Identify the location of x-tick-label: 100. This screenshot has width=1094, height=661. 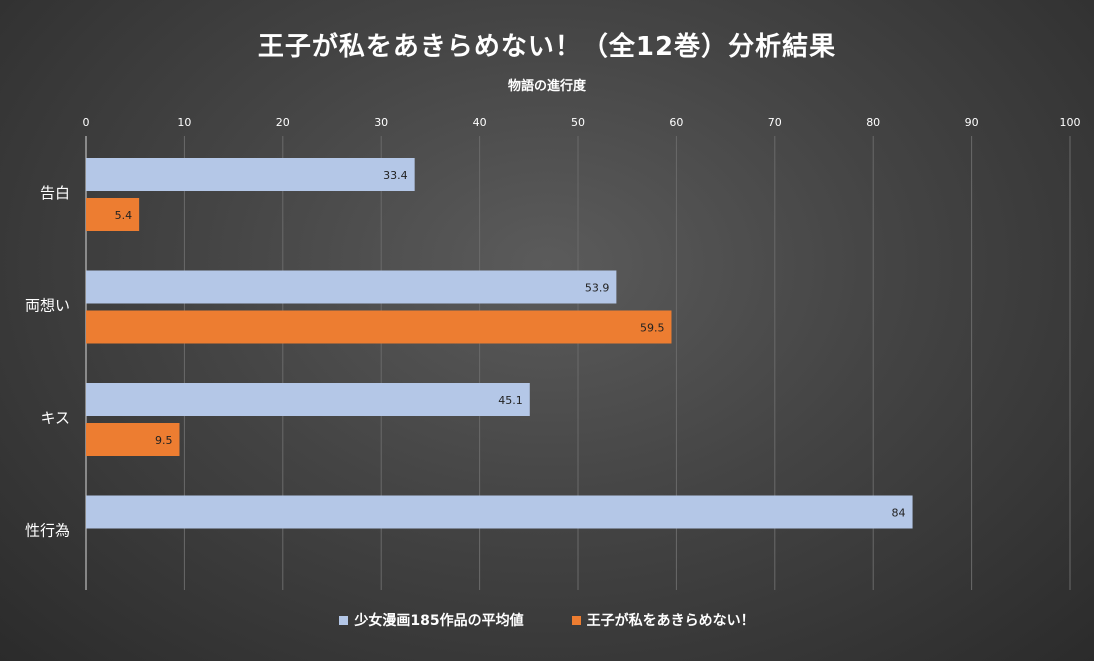
(1070, 122).